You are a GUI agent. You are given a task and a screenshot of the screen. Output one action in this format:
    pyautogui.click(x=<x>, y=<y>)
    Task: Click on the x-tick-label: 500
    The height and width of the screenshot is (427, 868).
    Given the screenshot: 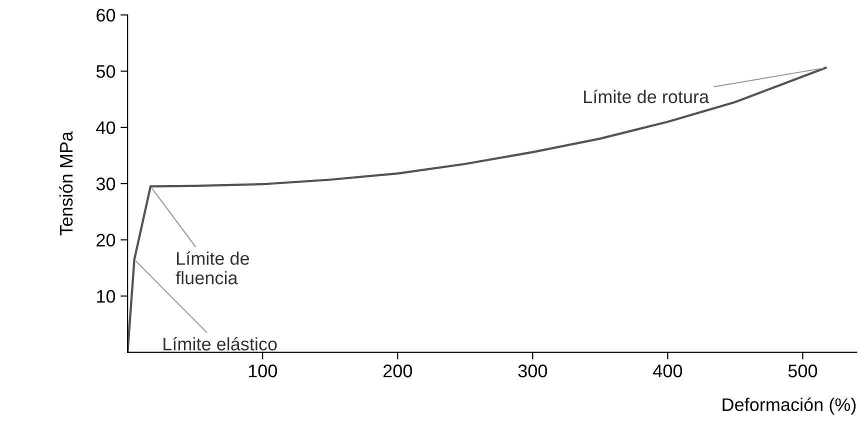 What is the action you would take?
    pyautogui.click(x=803, y=371)
    